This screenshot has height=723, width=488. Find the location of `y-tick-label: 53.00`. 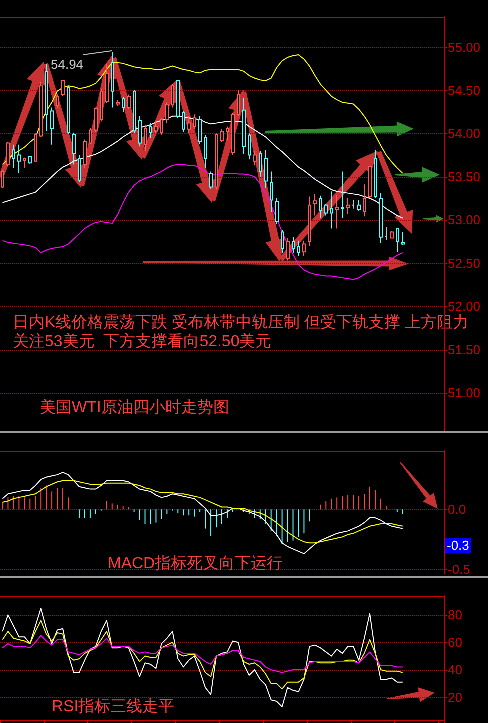

y-tick-label: 53.00 is located at coordinates (464, 220).